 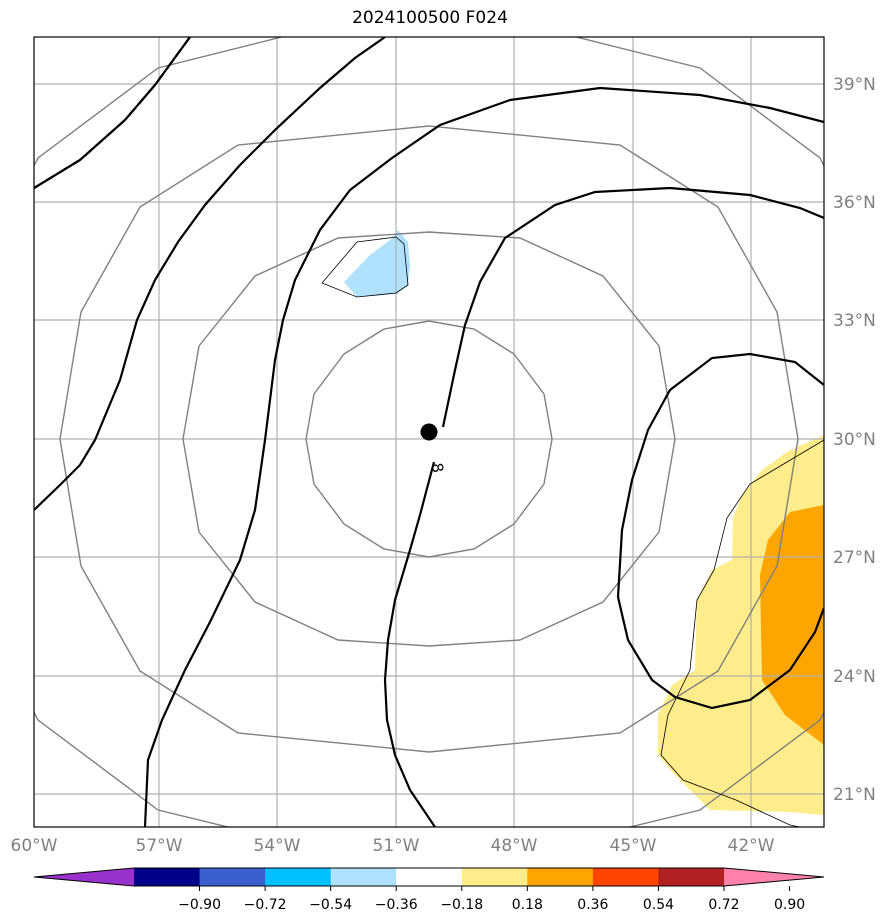 I want to click on lat-label: 30°N, so click(x=854, y=440).